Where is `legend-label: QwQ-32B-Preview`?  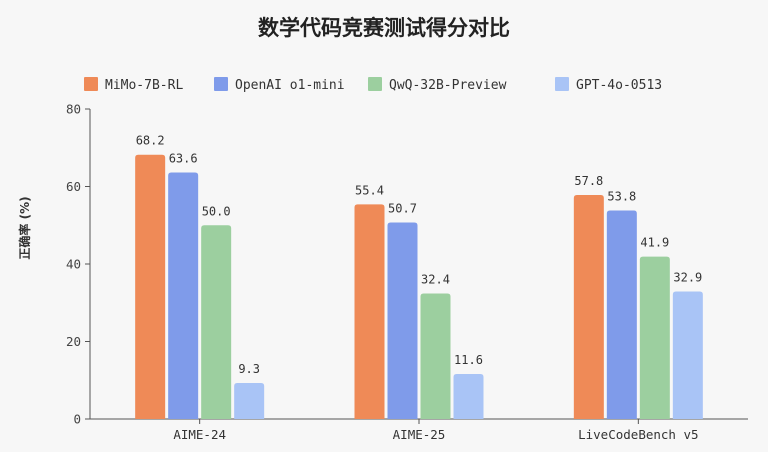
legend-label: QwQ-32B-Preview is located at coordinates (448, 85).